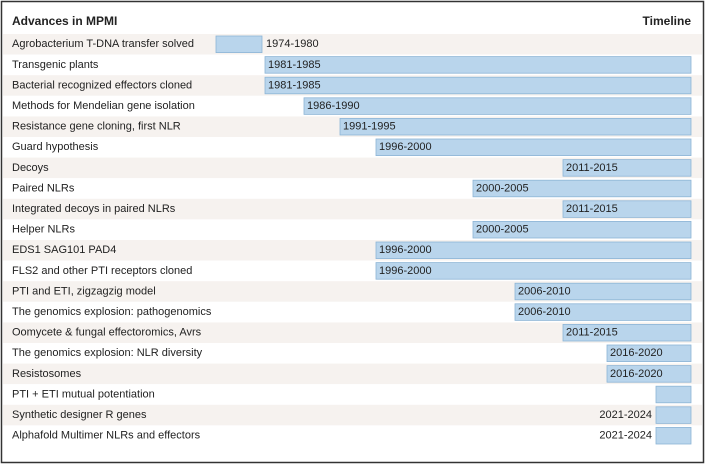  I want to click on row-label: The genomics explosion: pathogenomics, so click(112, 312).